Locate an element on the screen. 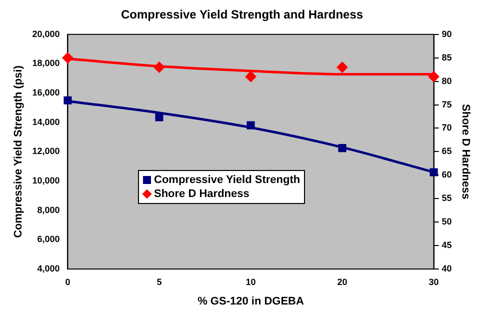 The height and width of the screenshot is (320, 488). y2-tick-label: 60 is located at coordinates (447, 175).